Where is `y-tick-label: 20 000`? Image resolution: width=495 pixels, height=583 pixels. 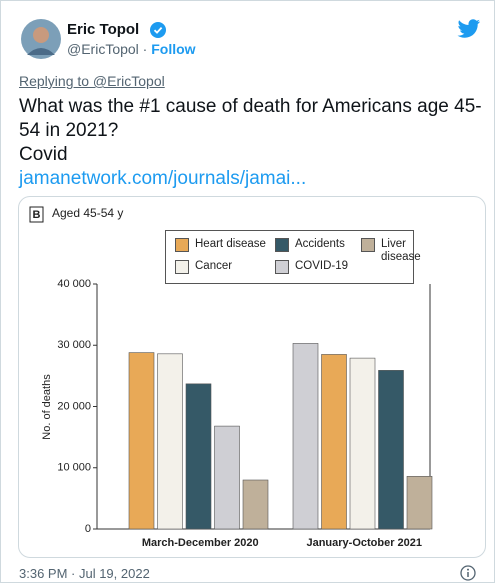
y-tick-label: 20 000 is located at coordinates (74, 406).